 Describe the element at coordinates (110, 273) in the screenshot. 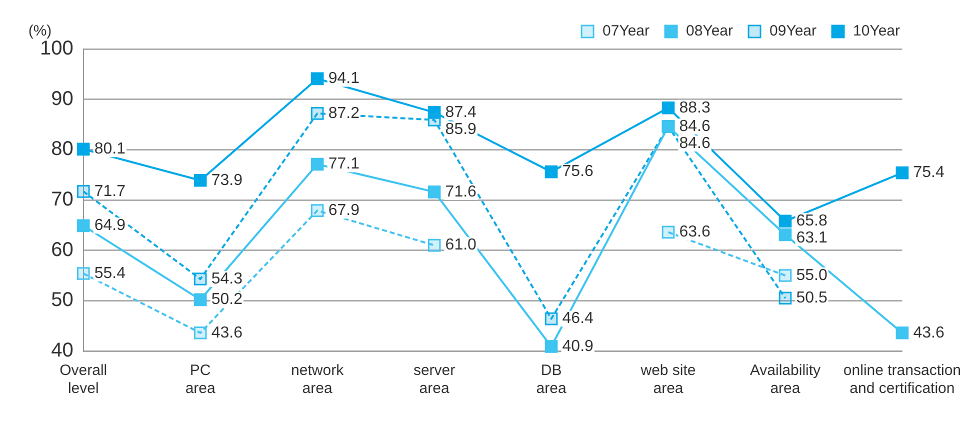

I see `data-label: 55.4` at that location.